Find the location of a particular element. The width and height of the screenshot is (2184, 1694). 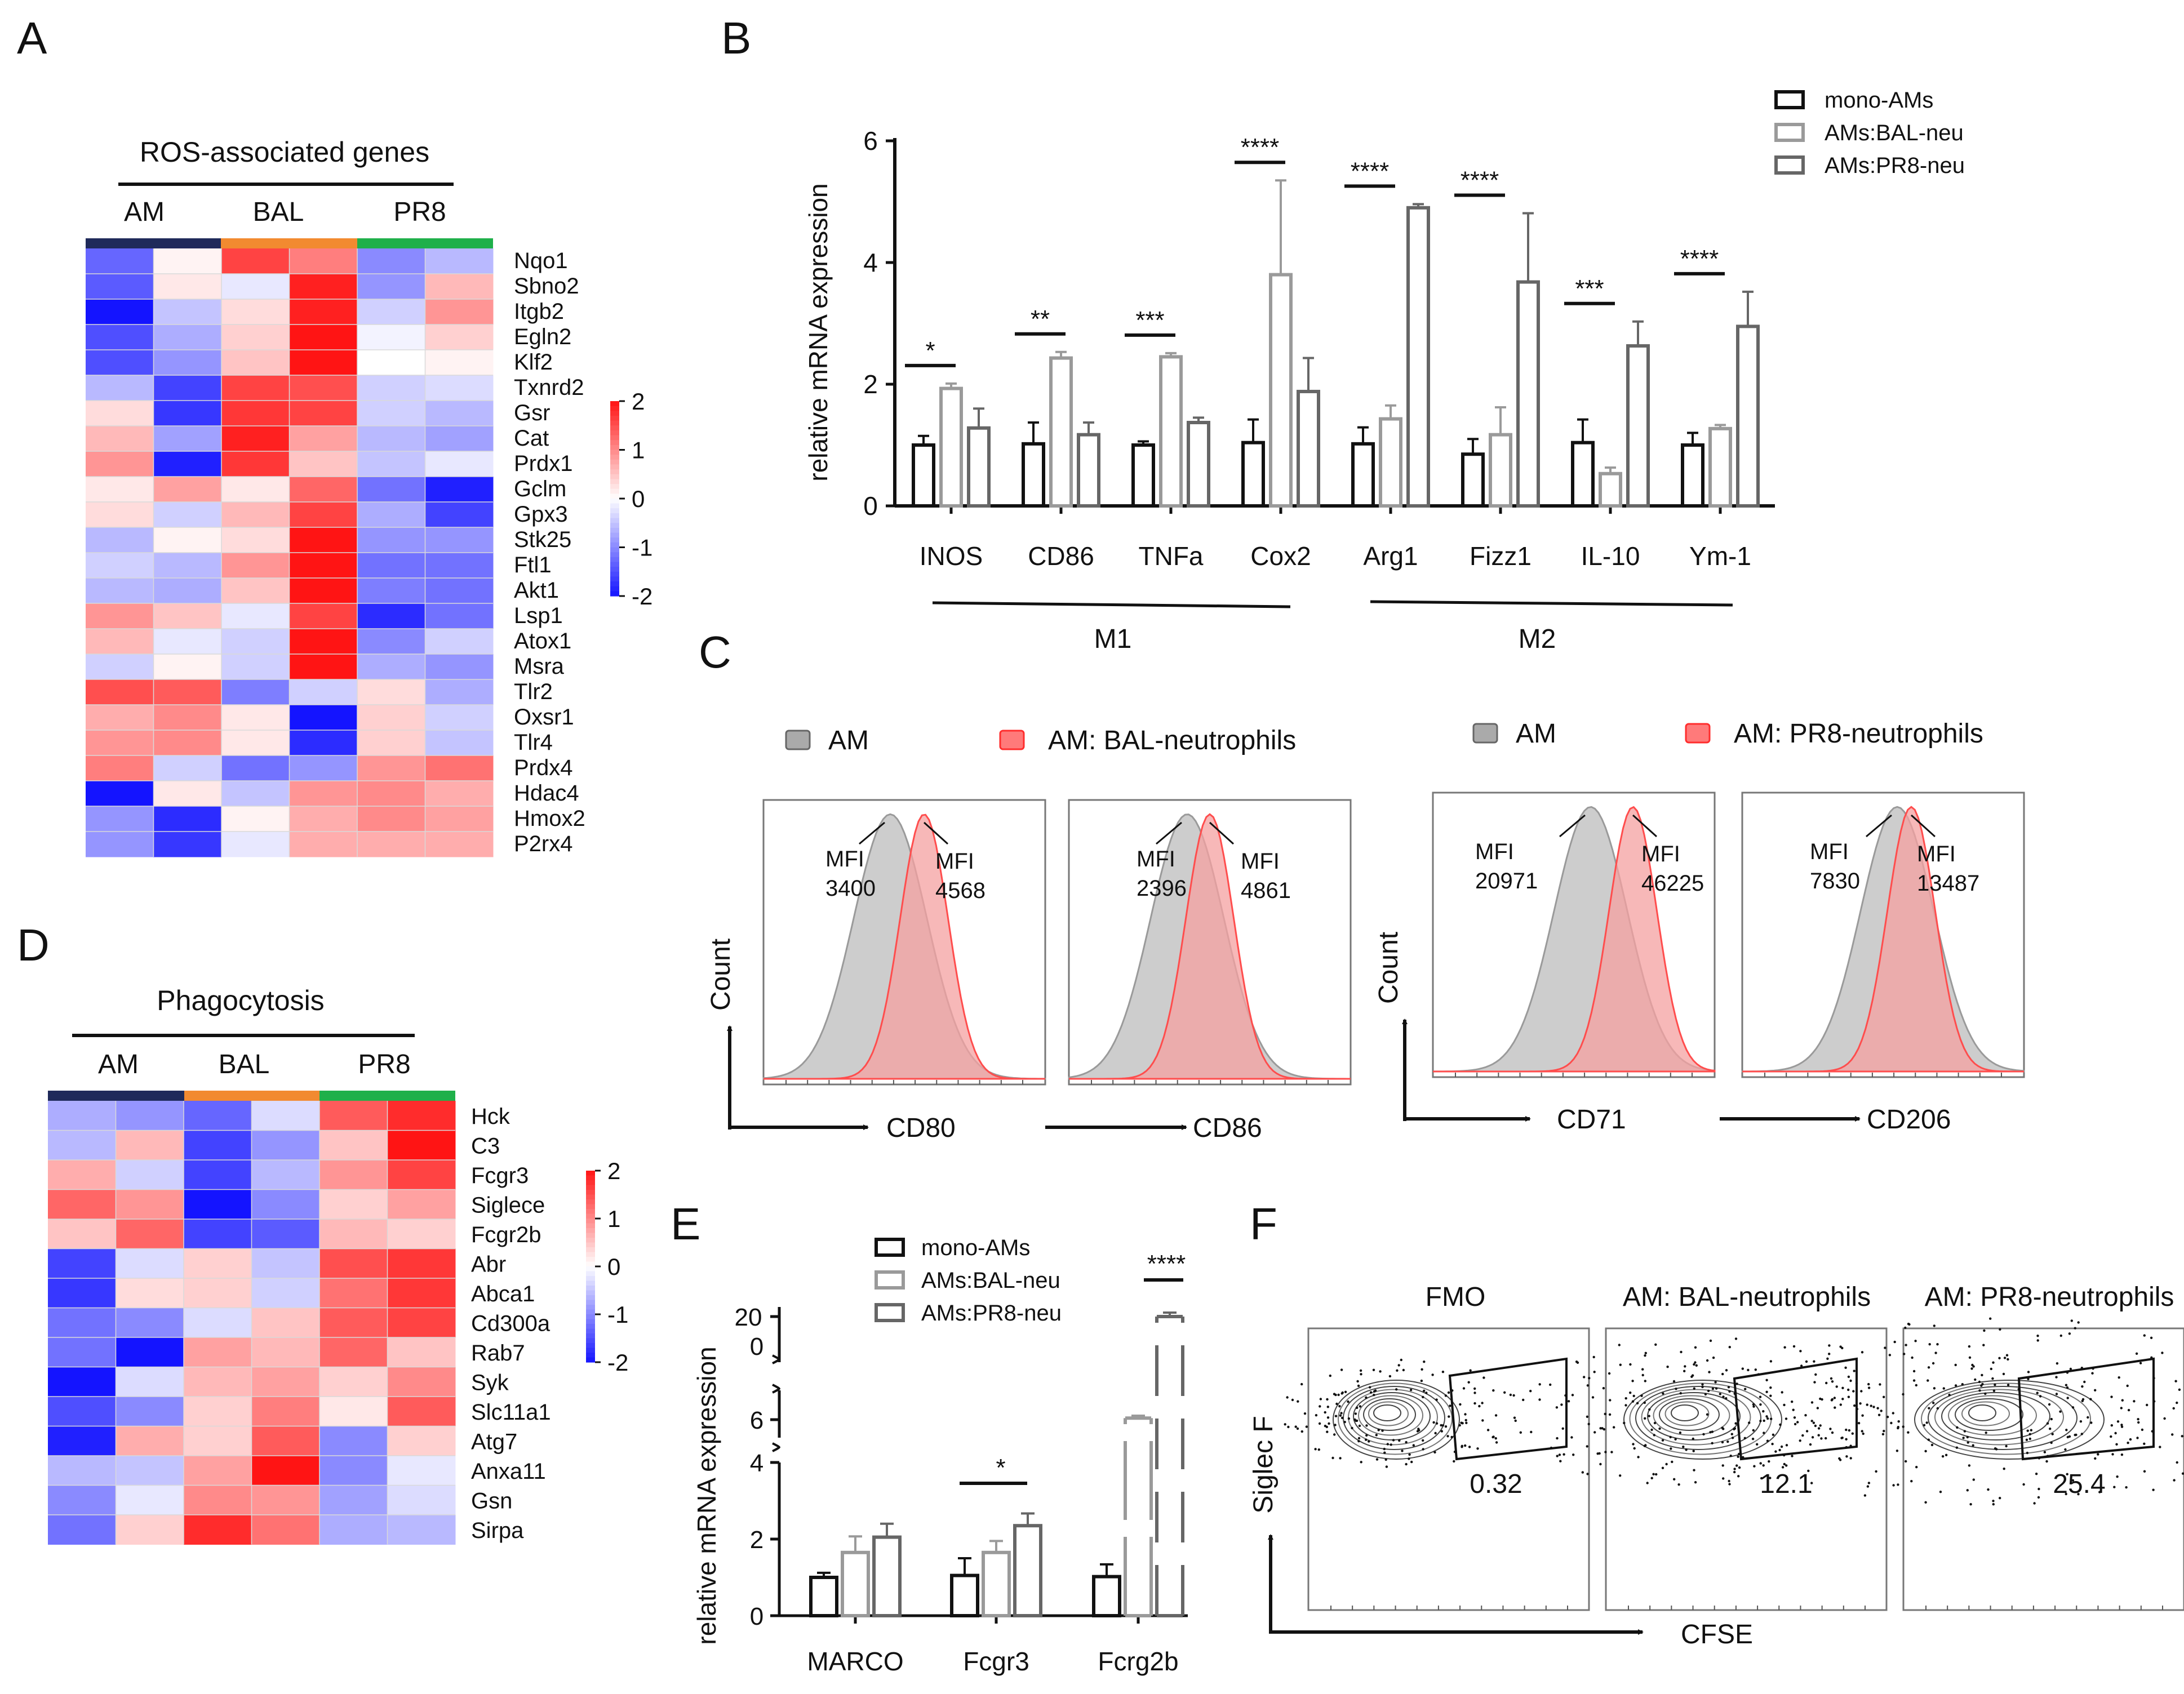

panel-letter-e: E is located at coordinates (685, 1224).